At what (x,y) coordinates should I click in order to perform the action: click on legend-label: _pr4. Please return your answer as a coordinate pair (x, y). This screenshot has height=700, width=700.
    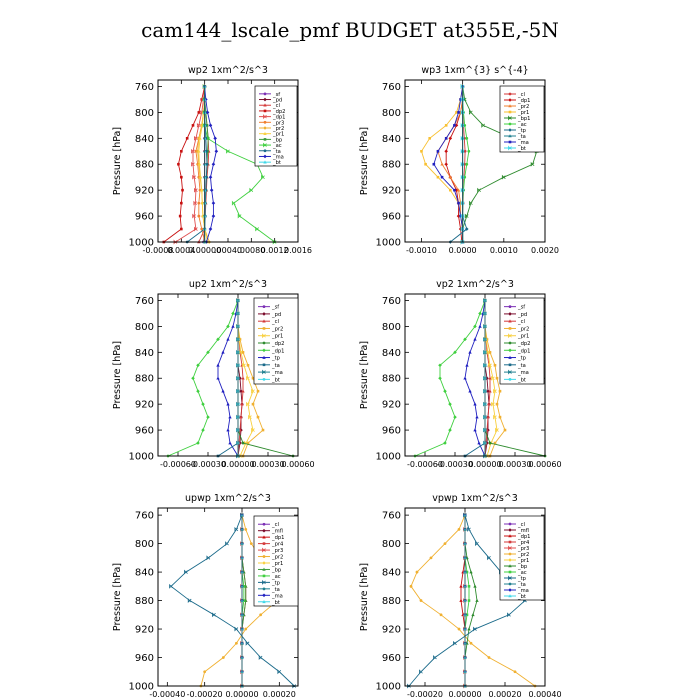
    Looking at the image, I should click on (277, 545).